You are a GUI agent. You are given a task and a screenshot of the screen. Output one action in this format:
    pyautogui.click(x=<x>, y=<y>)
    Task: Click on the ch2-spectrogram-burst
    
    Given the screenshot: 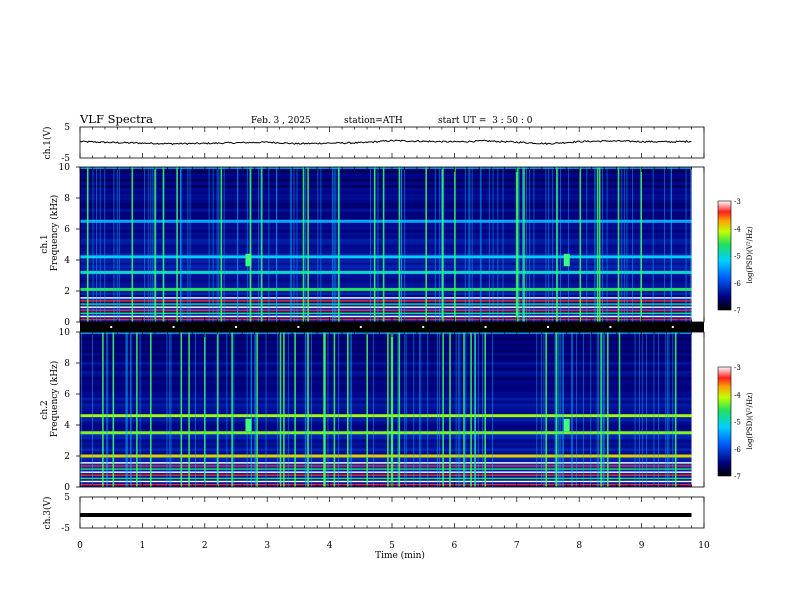 What is the action you would take?
    pyautogui.click(x=248, y=425)
    